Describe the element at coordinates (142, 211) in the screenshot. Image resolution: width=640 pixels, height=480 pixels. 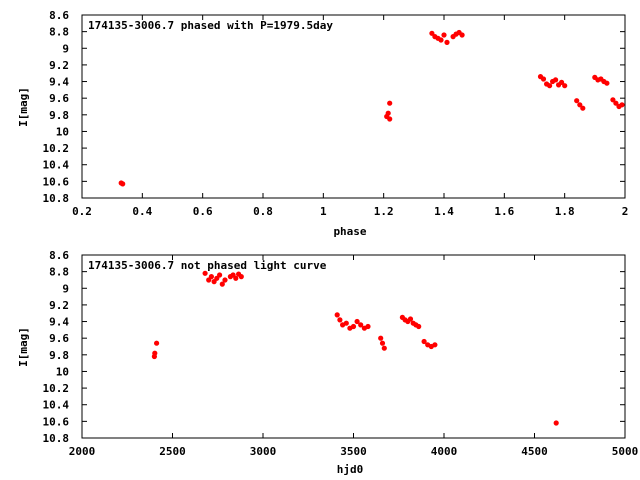
I see `x-tick-label: 0.4` at that location.